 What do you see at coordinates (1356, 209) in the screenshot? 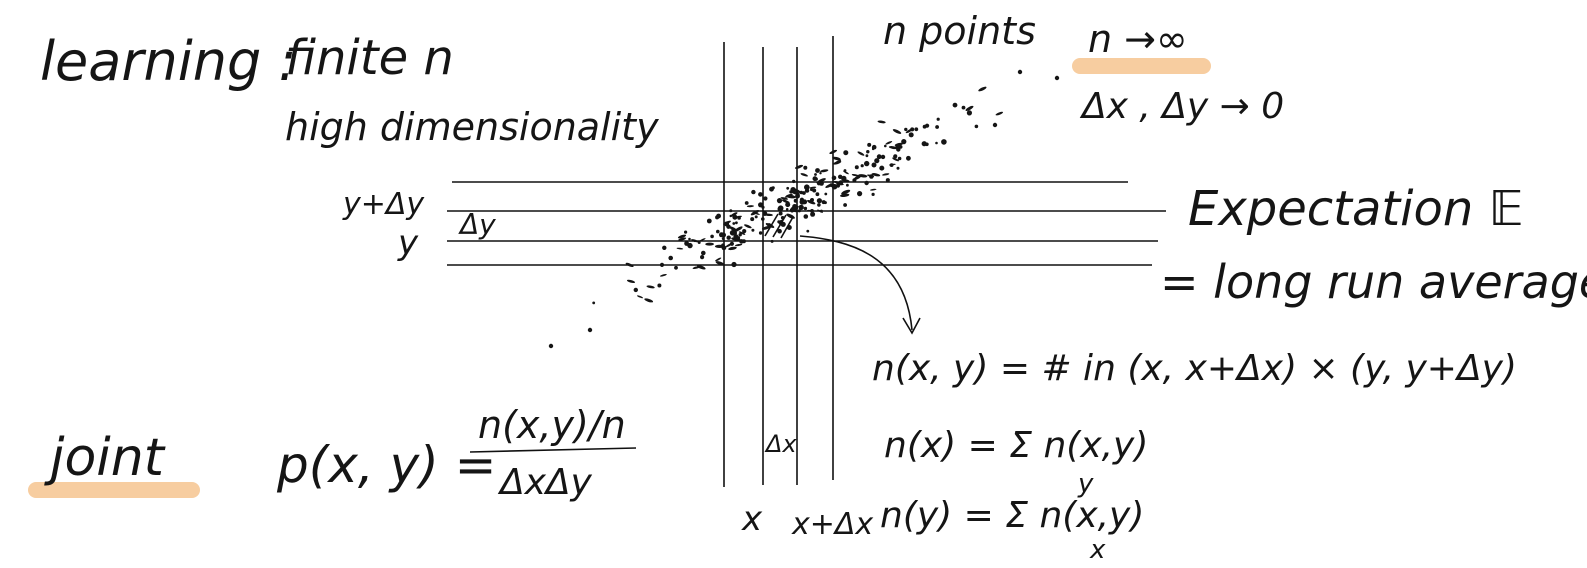
I see `expectation-label: Expectation 𝔼` at bounding box center [1356, 209].